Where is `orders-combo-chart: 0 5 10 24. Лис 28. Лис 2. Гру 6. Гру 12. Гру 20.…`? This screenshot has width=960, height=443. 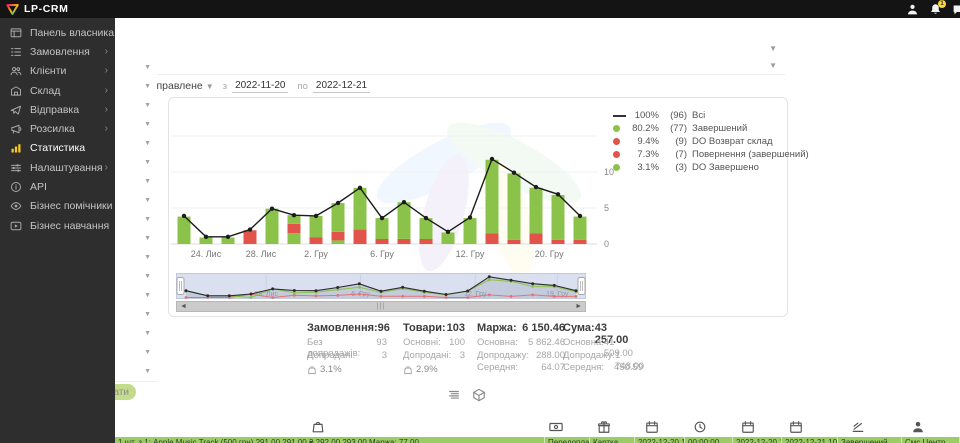 orders-combo-chart: 0 5 10 24. Лис 28. Лис 2. Гру 6. Гру 12. Гру 20.… is located at coordinates (392, 197).